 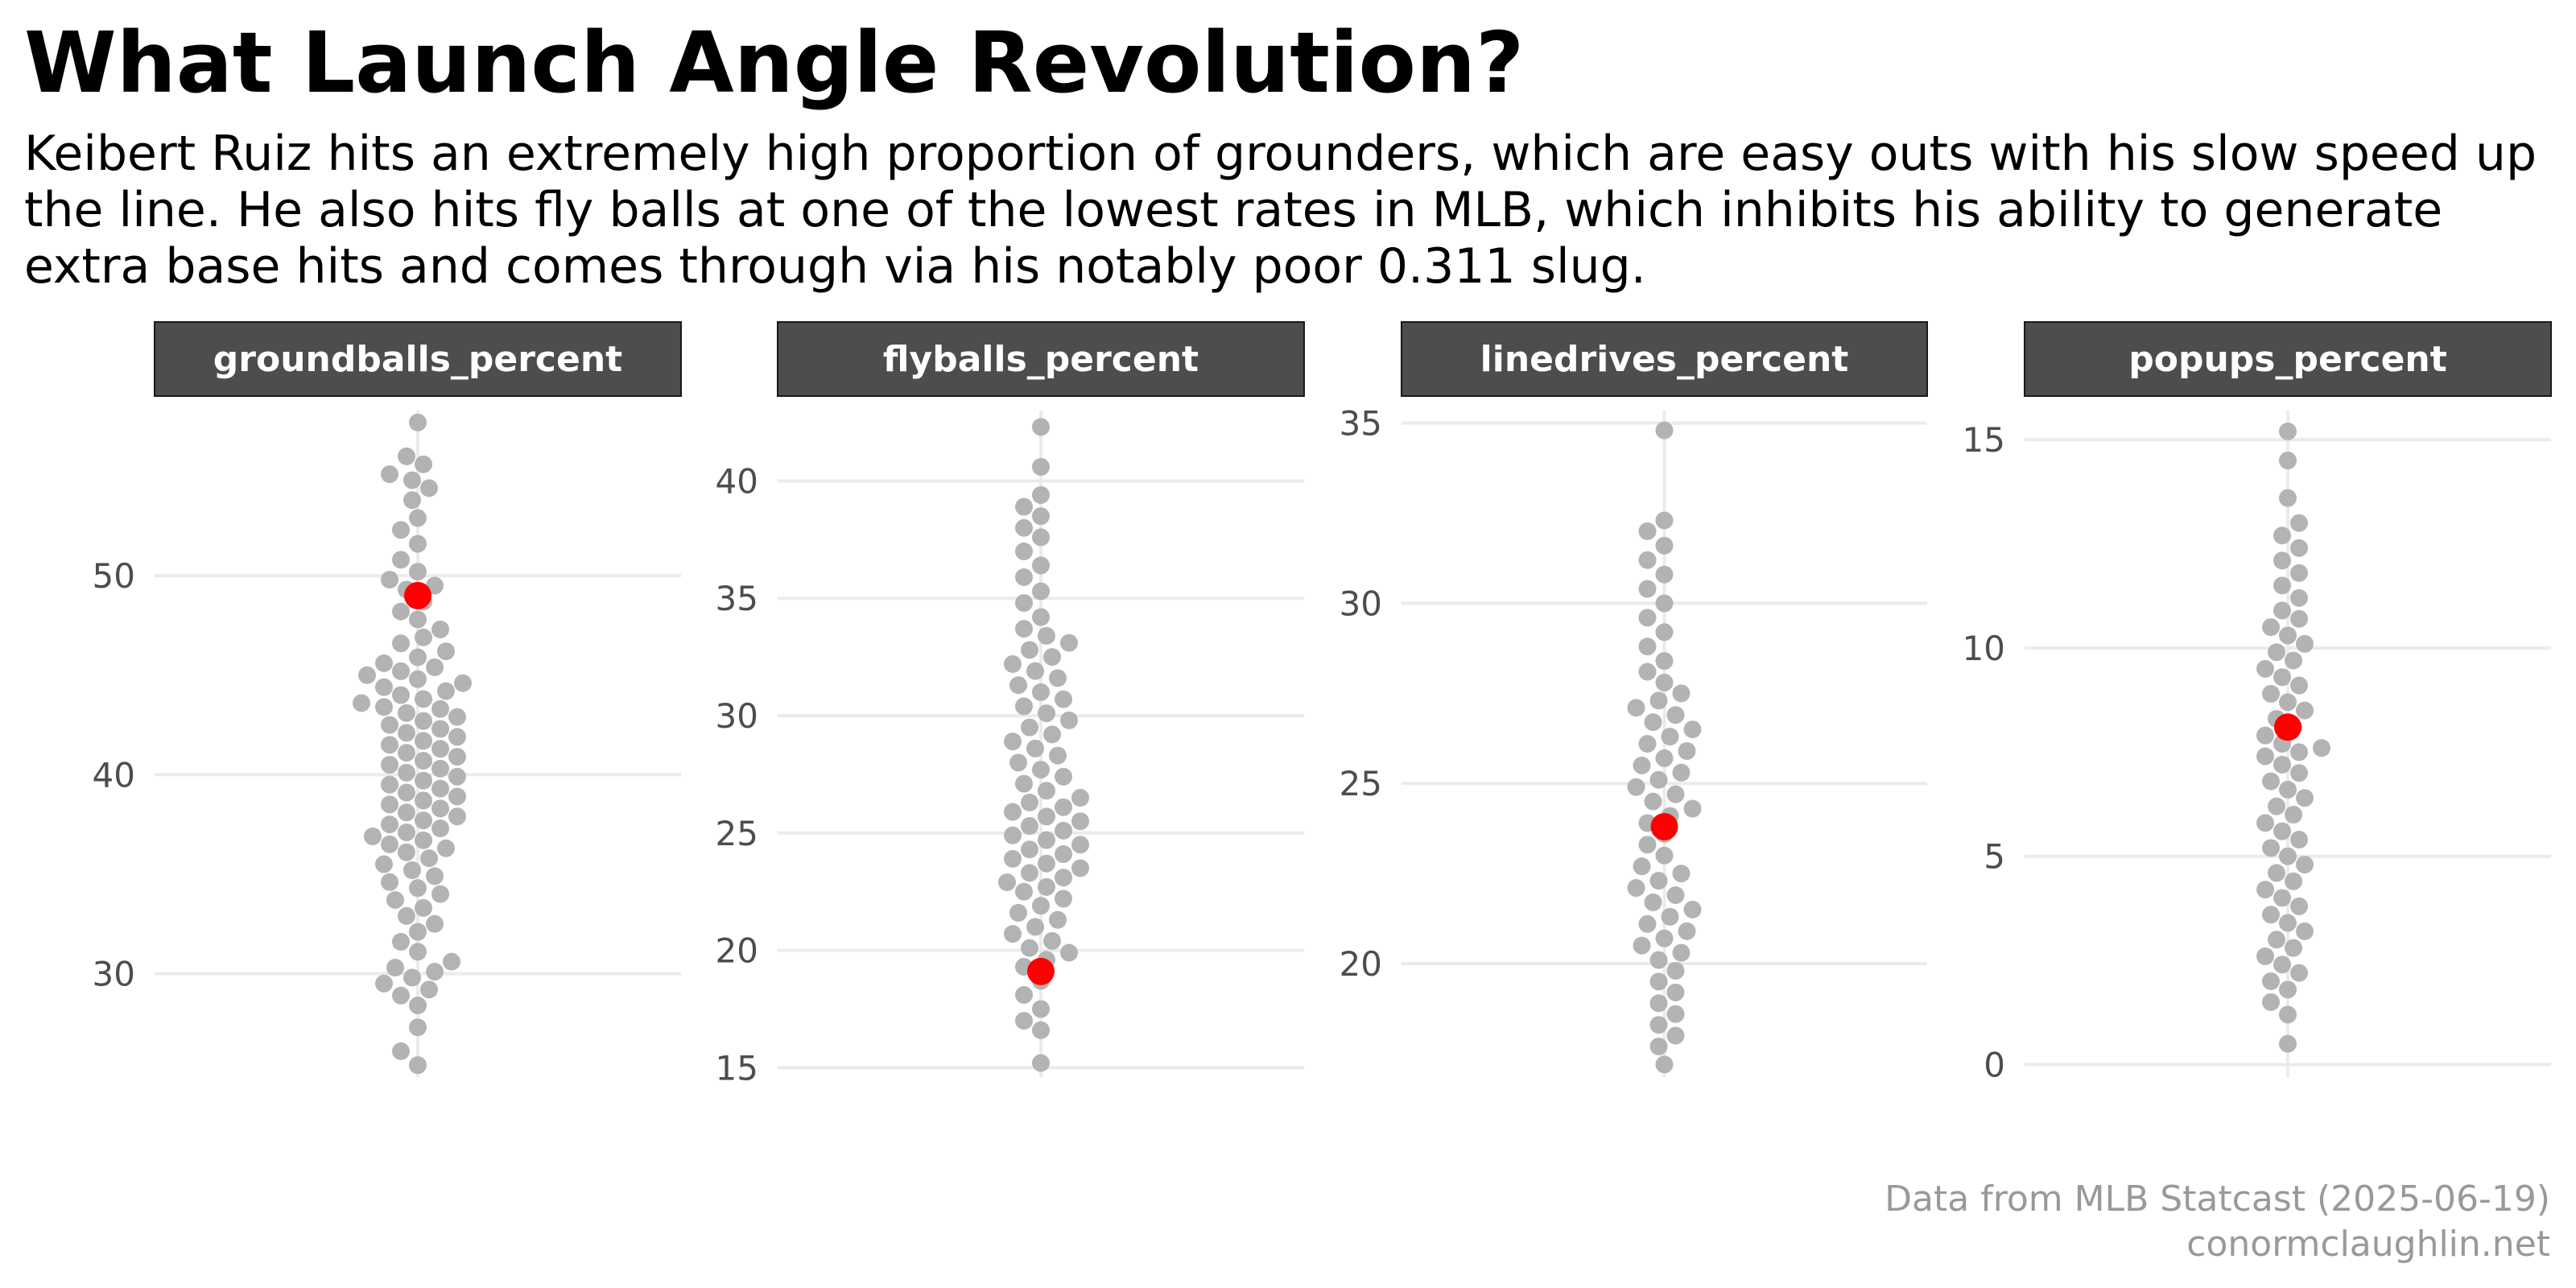 What do you see at coordinates (1361, 964) in the screenshot?
I see `y-tick-label: 20` at bounding box center [1361, 964].